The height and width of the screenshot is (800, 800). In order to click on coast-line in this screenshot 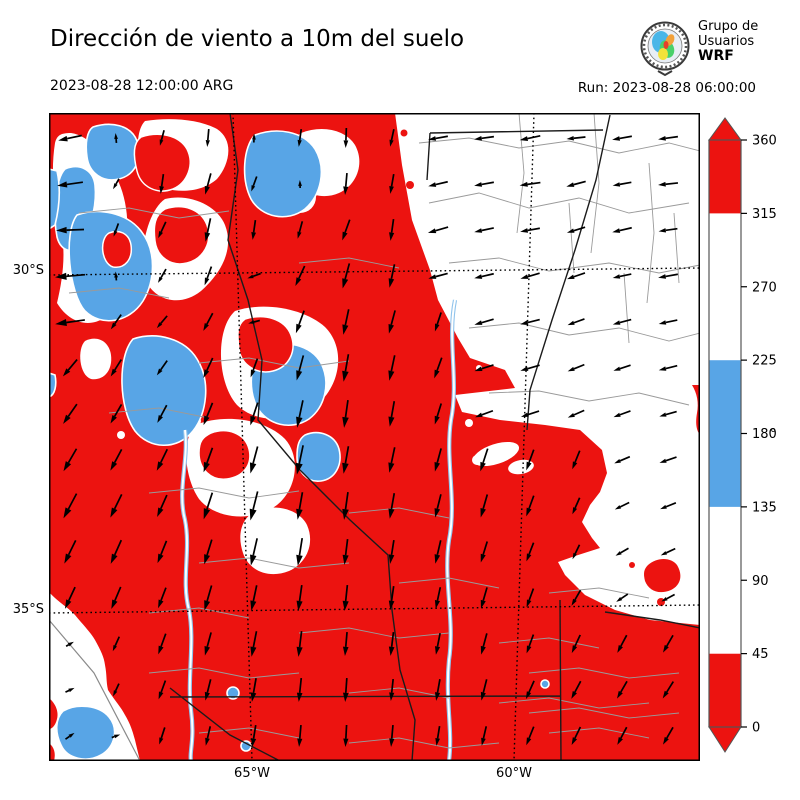, I will do `click(95, 690)`.